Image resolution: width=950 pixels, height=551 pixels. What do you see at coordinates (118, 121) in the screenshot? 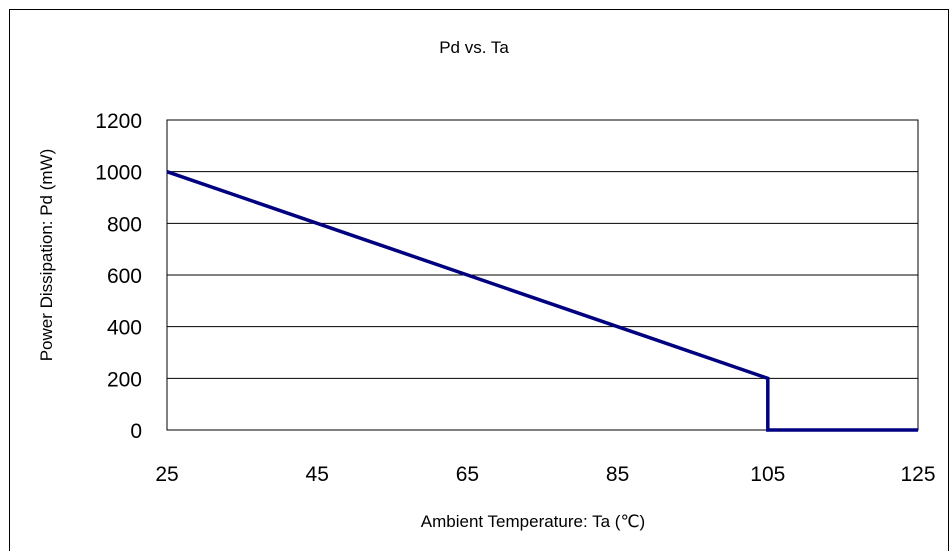
I see `y-tick-label: 1200` at bounding box center [118, 121].